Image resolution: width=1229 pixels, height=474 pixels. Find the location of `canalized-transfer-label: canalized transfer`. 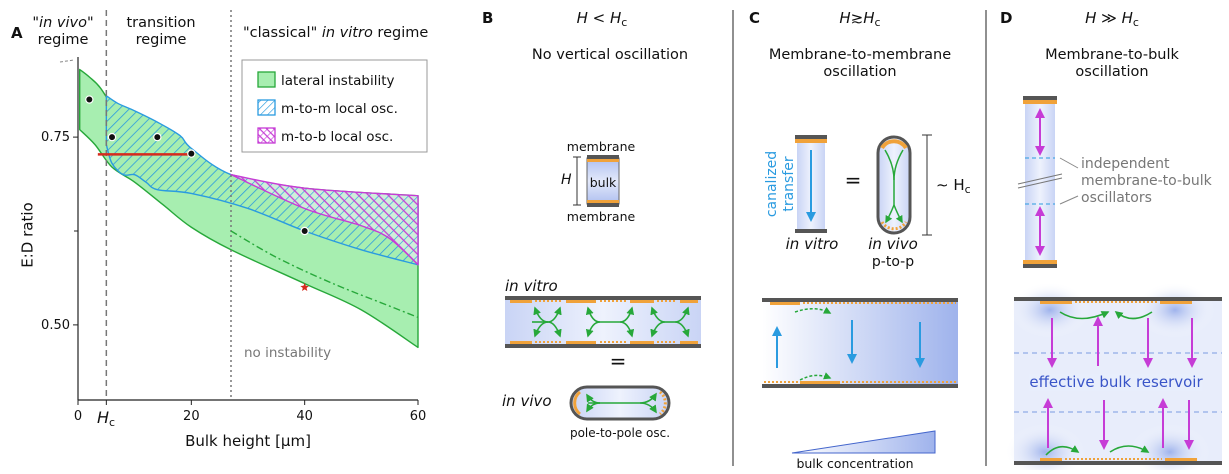

canalized-transfer-label: canalized transfer is located at coordinates (781, 184).